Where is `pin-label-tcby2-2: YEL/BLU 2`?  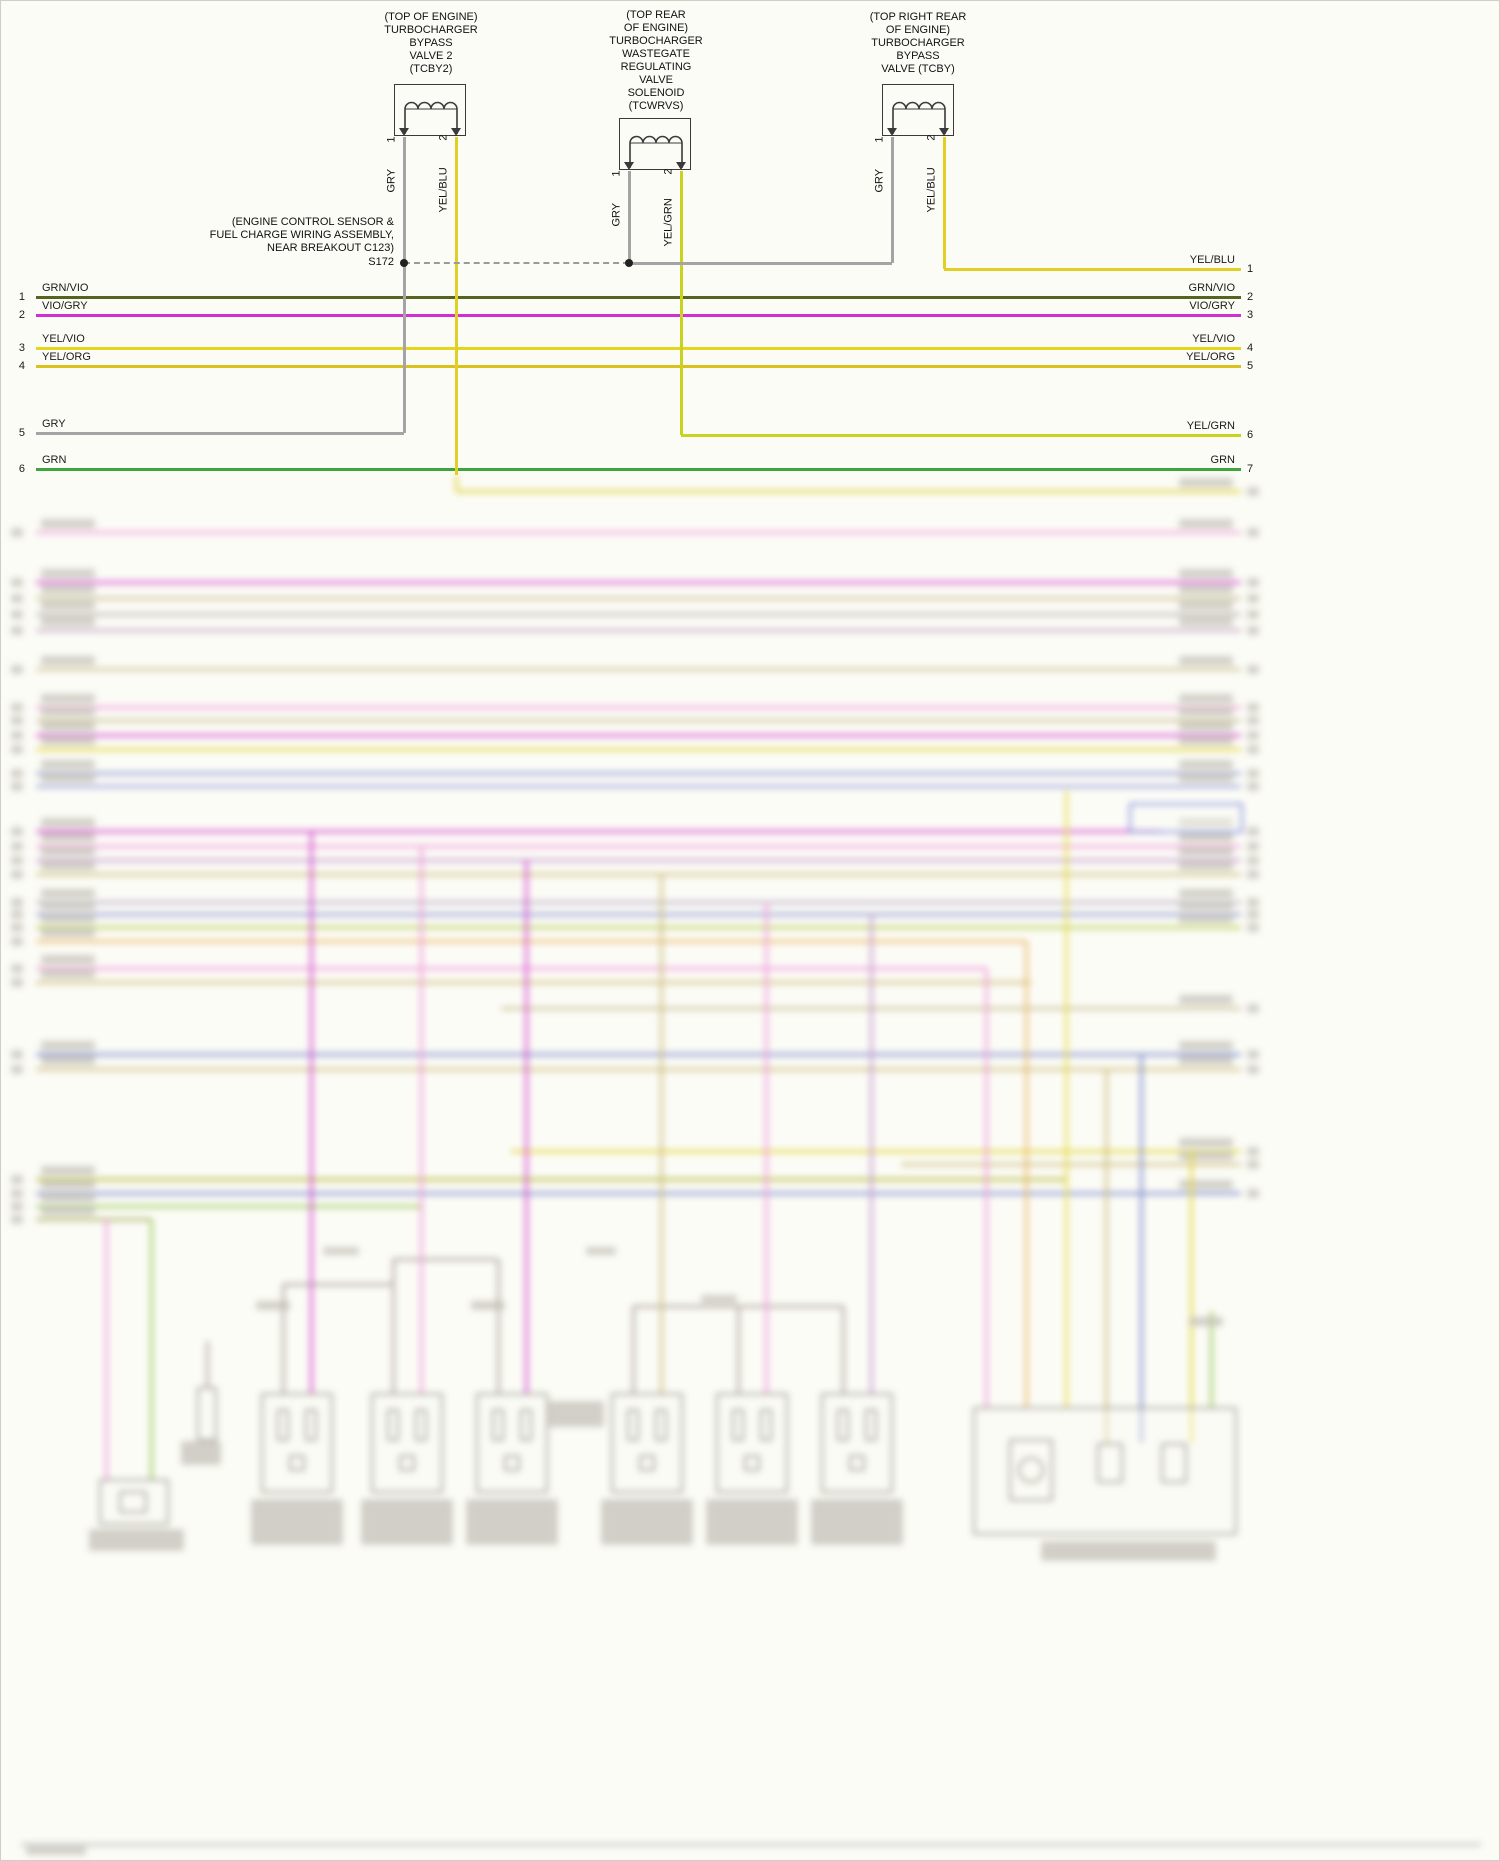 pin-label-tcby2-2: YEL/BLU 2 is located at coordinates (443, 174).